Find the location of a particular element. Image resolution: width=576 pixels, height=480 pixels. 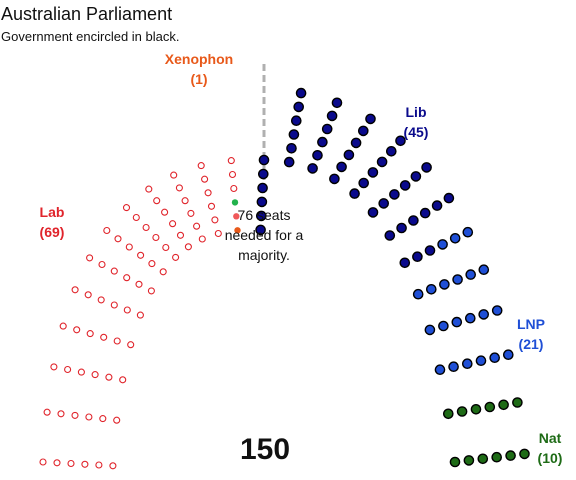

party-name-lnp: LNP is located at coordinates (531, 324).